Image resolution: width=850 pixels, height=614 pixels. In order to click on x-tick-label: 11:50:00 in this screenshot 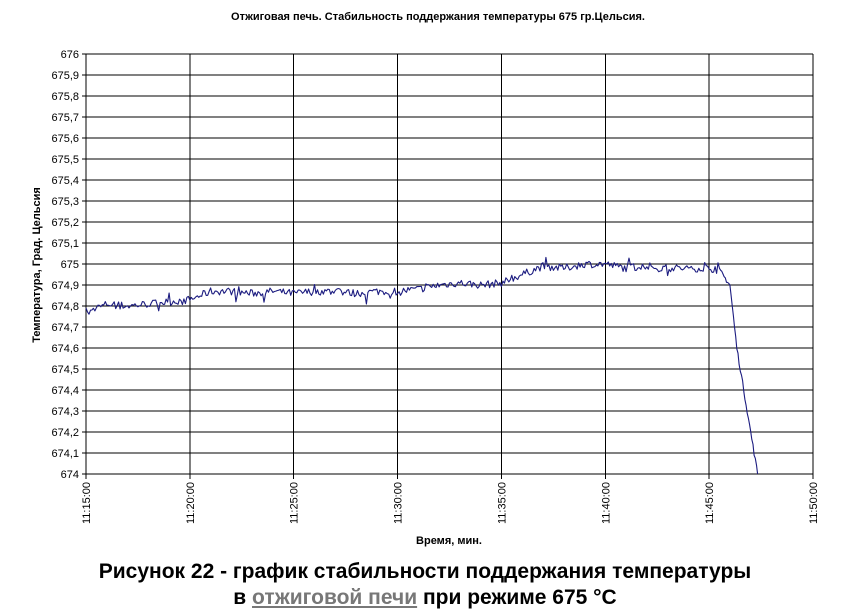, I will do `click(814, 503)`.